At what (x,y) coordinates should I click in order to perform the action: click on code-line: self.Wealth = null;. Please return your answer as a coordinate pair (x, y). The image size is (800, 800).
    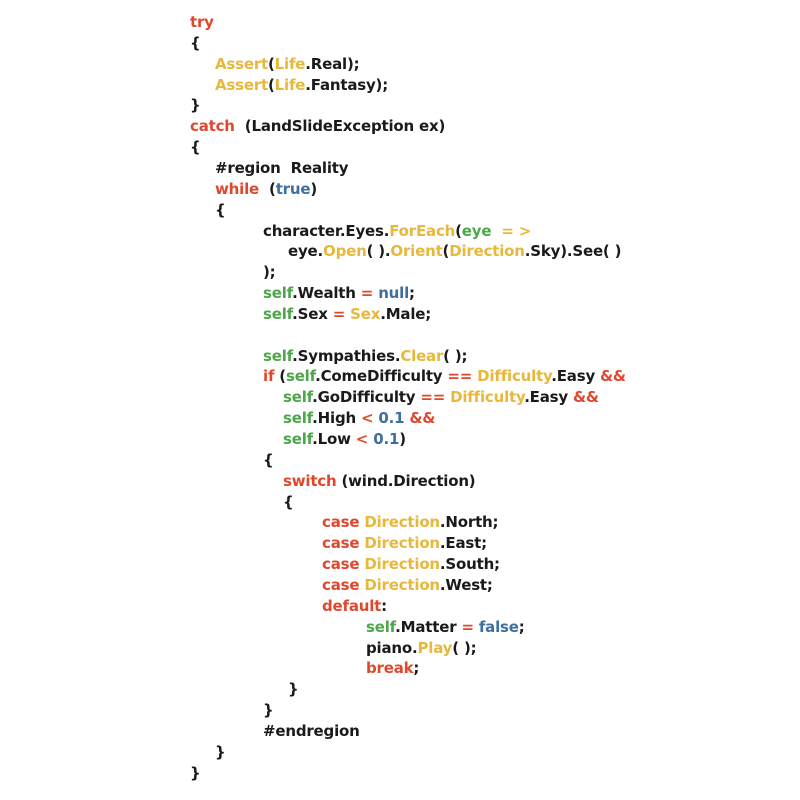
    Looking at the image, I should click on (339, 293).